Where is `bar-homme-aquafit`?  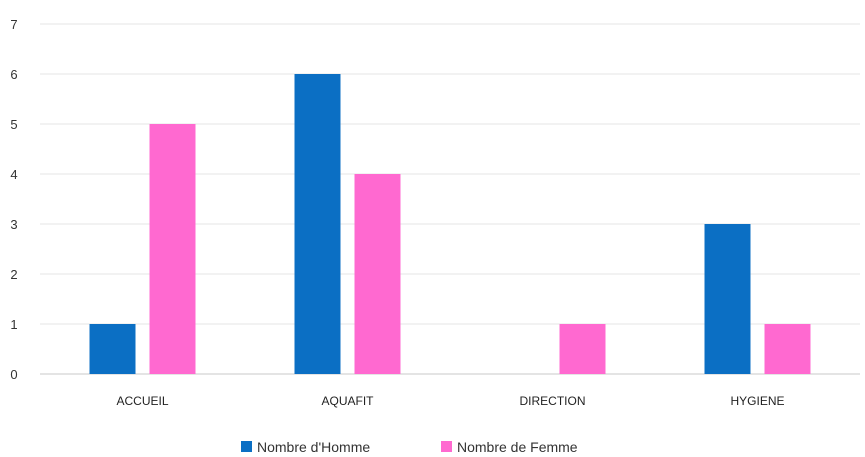 bar-homme-aquafit is located at coordinates (317, 224).